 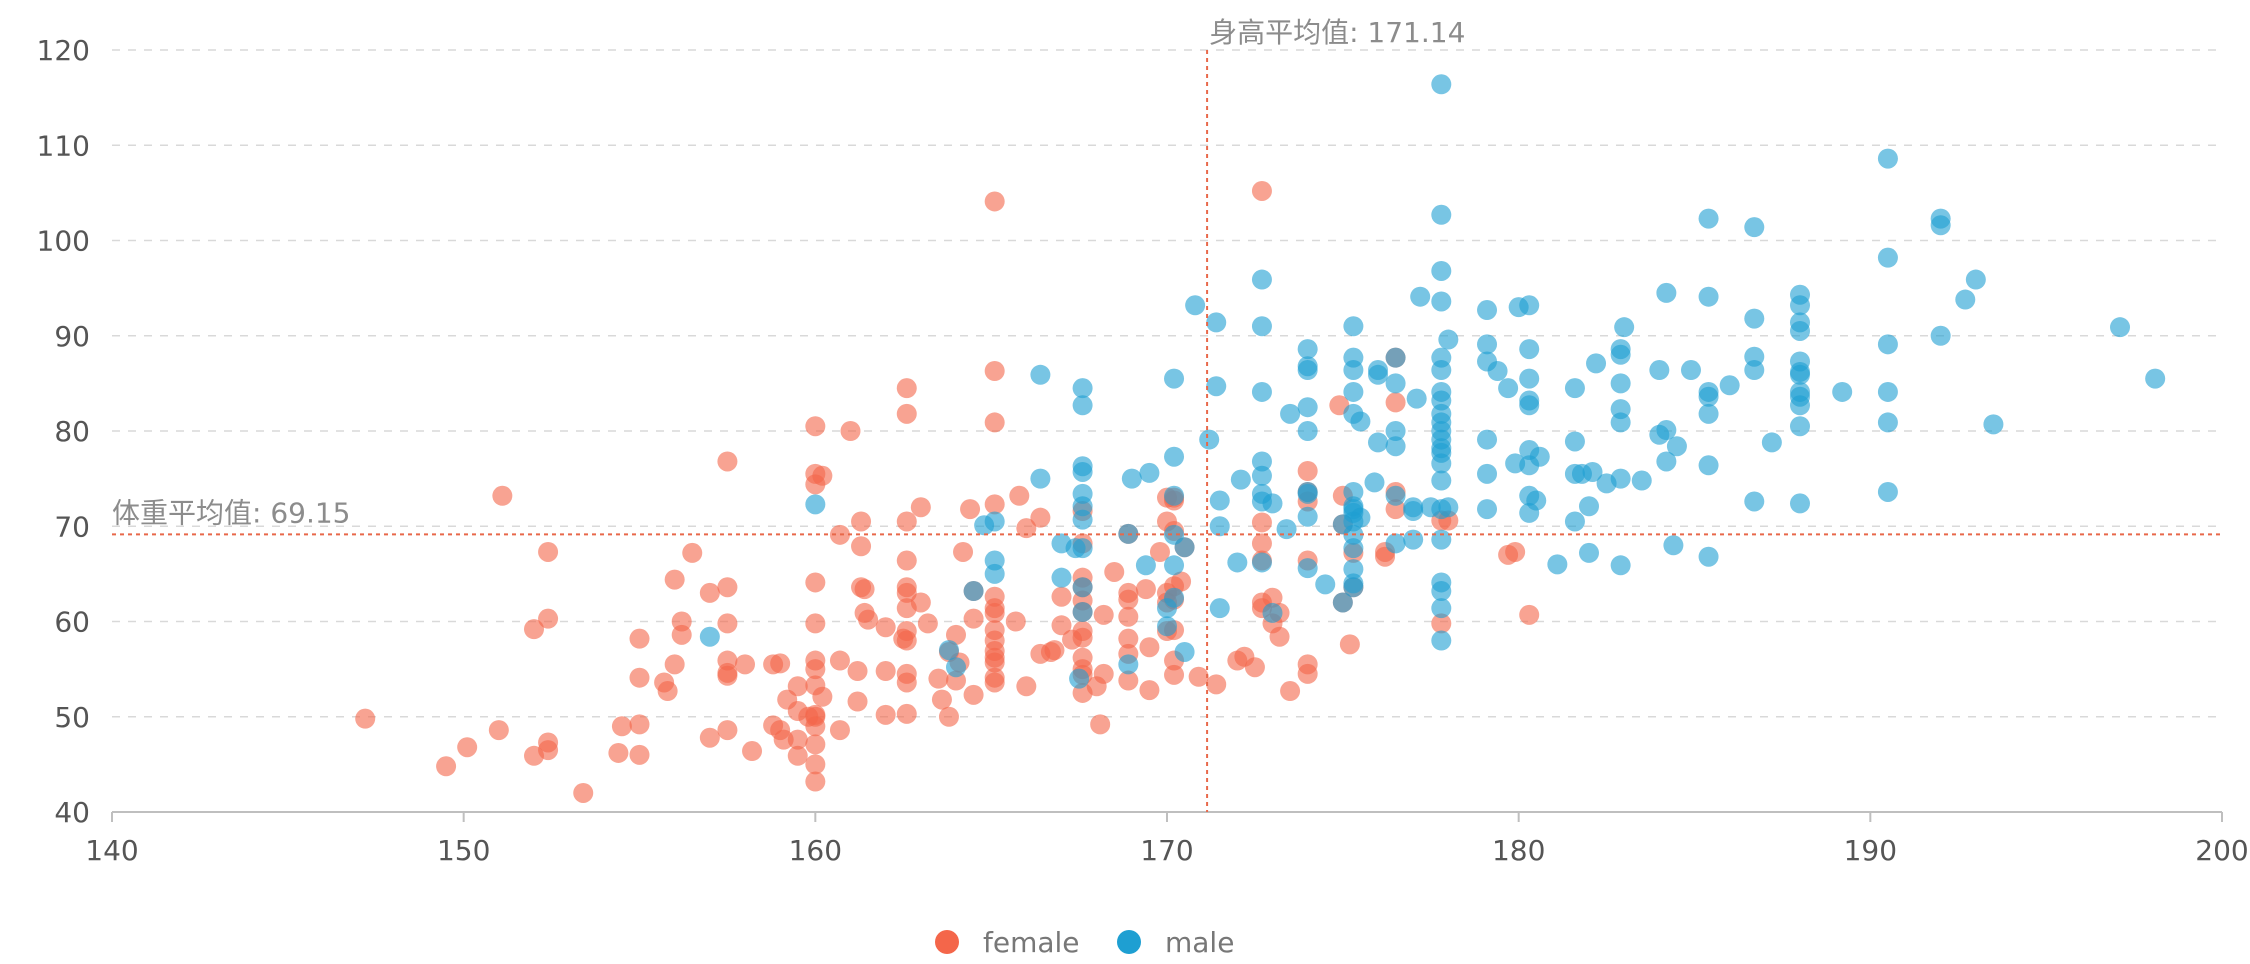 What do you see at coordinates (63, 145) in the screenshot?
I see `y-tick-label: 110` at bounding box center [63, 145].